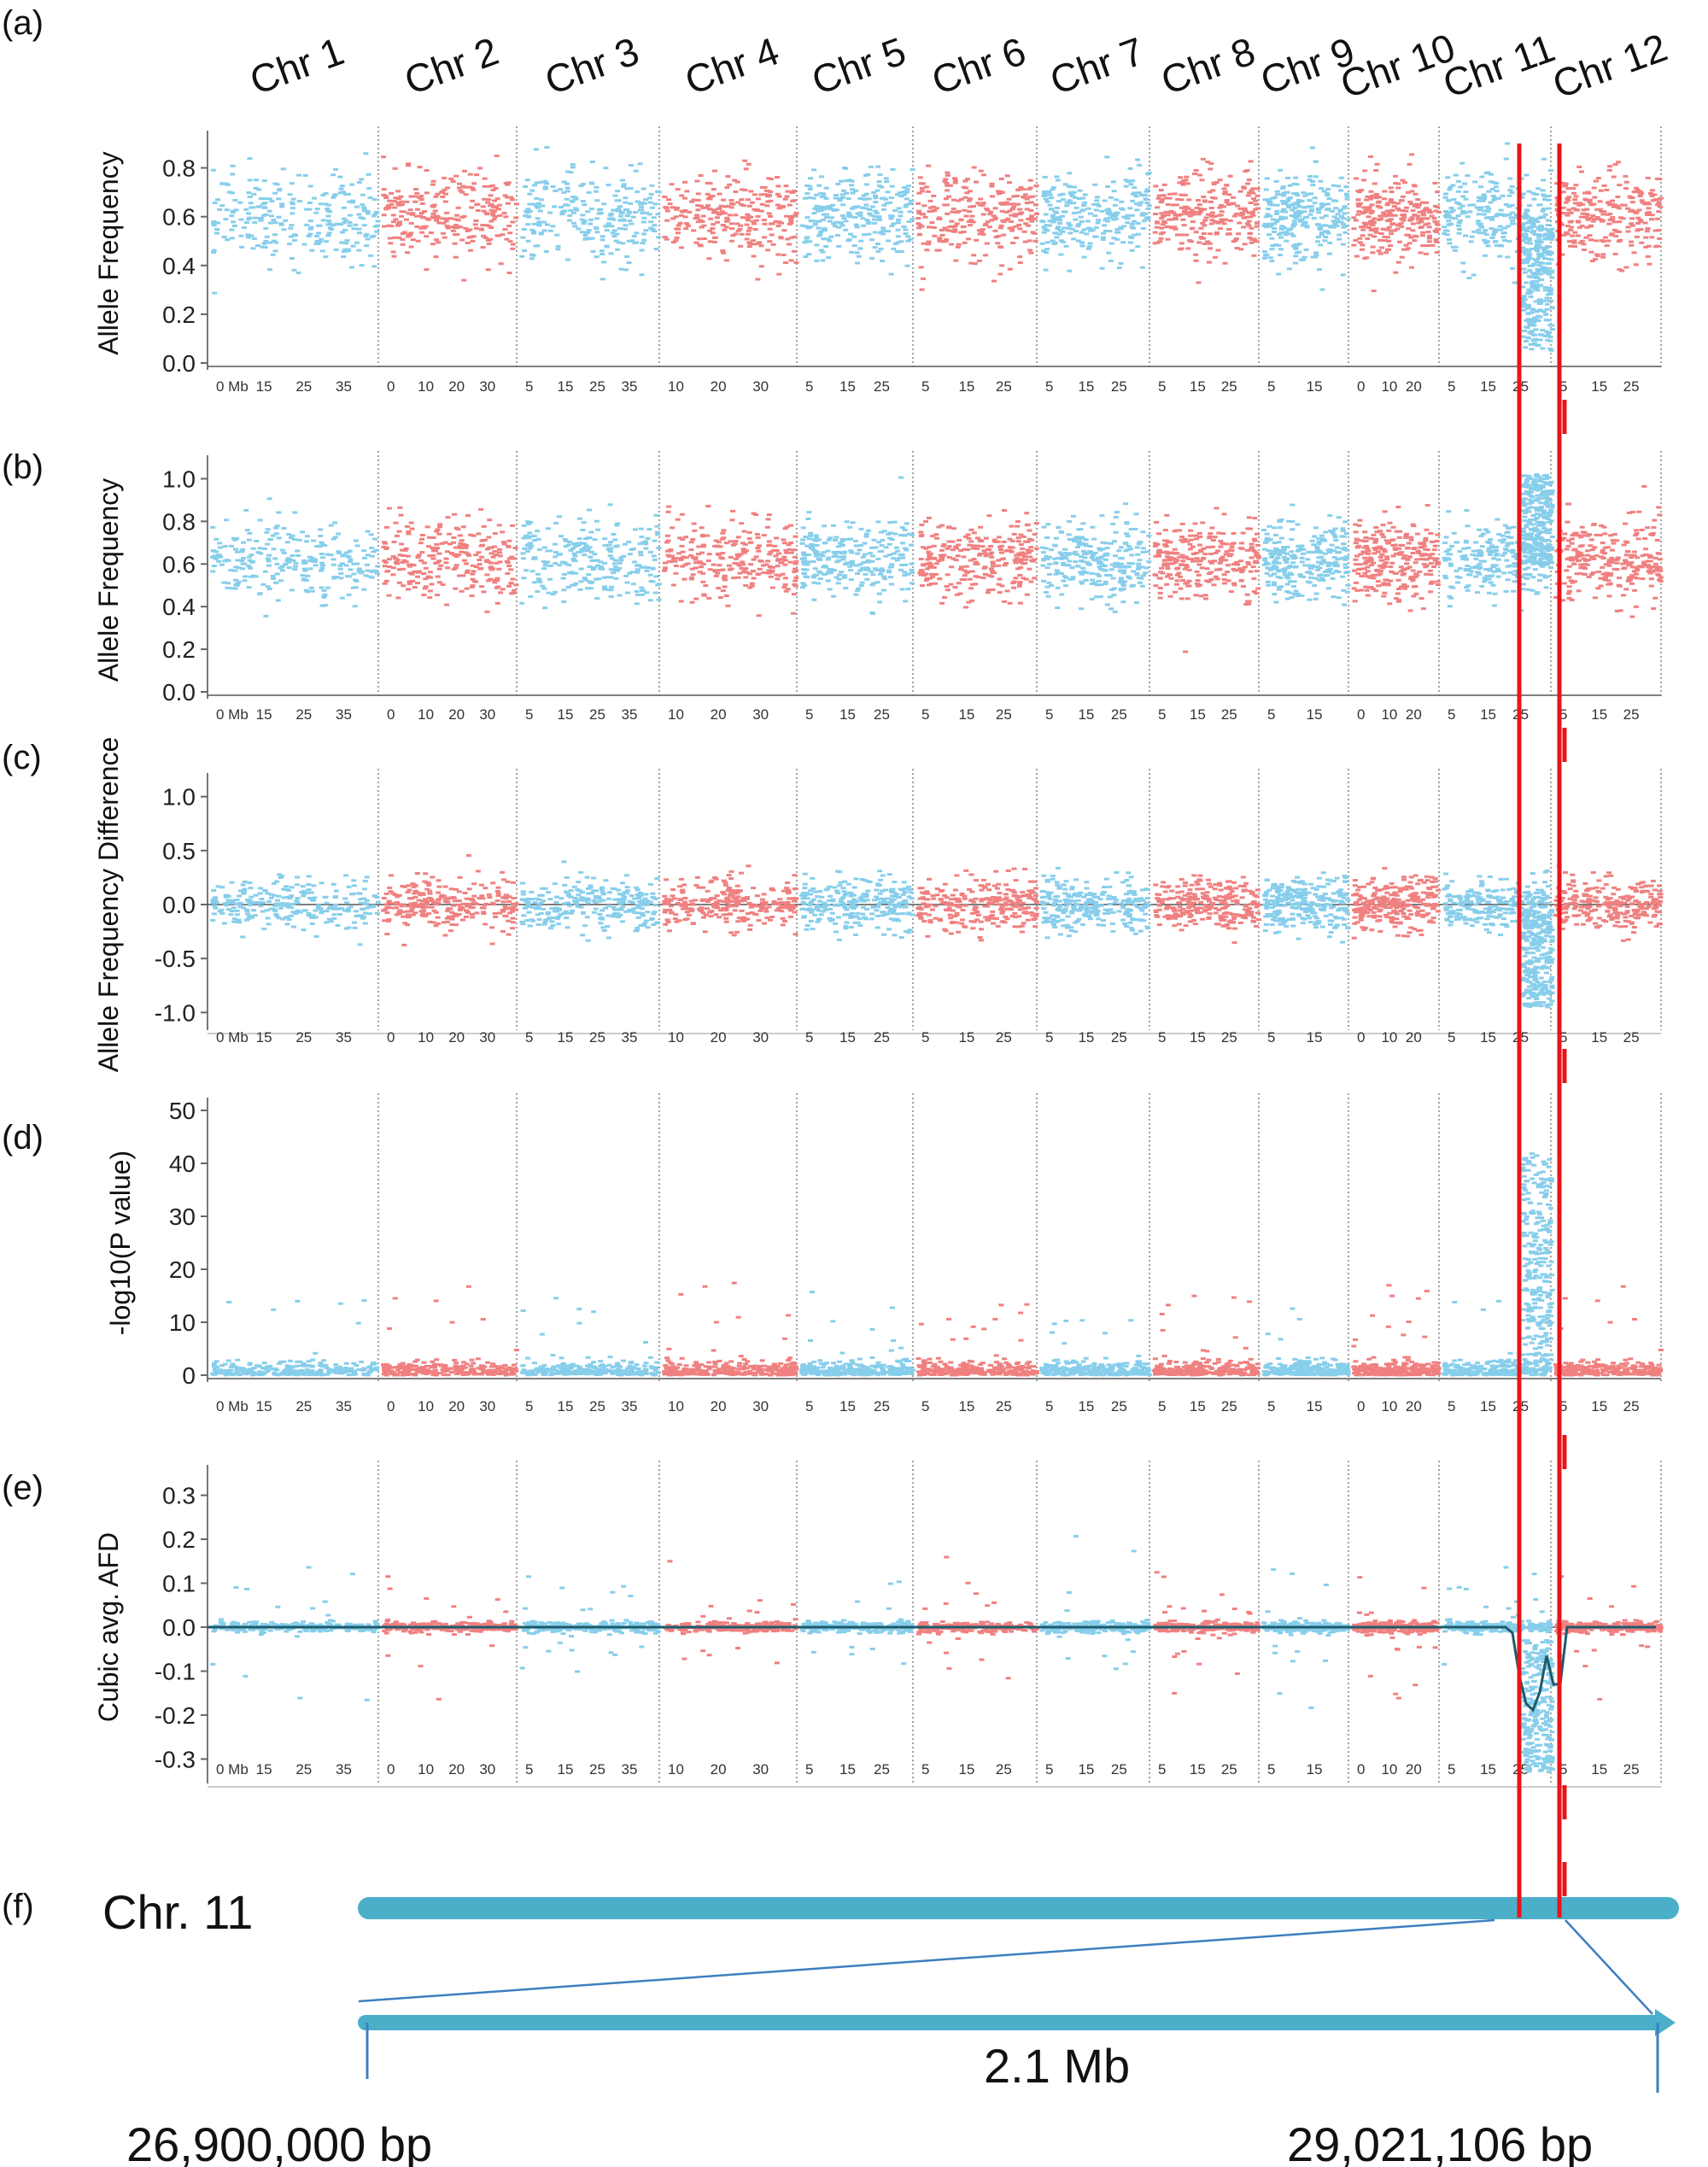  What do you see at coordinates (23, 1138) in the screenshot?
I see `panel-label: (d)` at bounding box center [23, 1138].